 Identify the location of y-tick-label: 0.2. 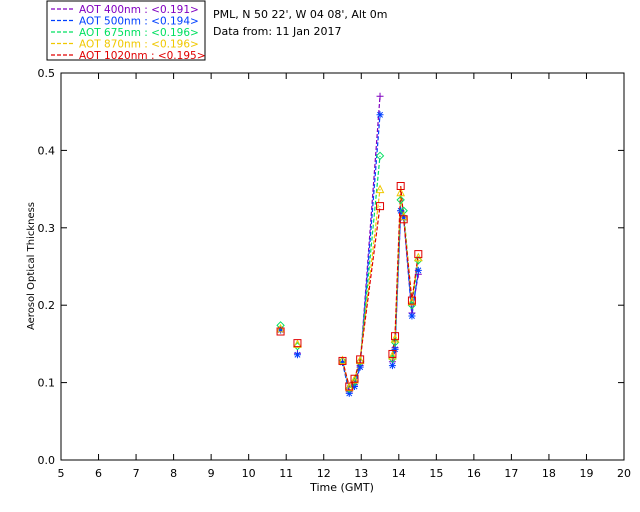
(47, 305).